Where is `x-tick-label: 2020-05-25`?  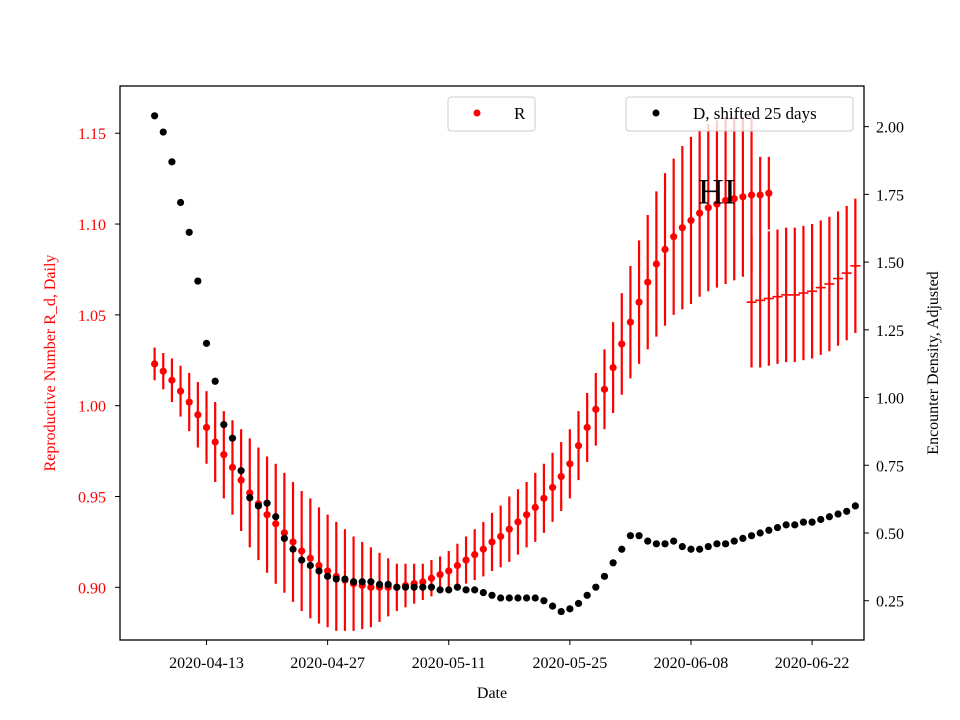
x-tick-label: 2020-05-25 is located at coordinates (570, 663).